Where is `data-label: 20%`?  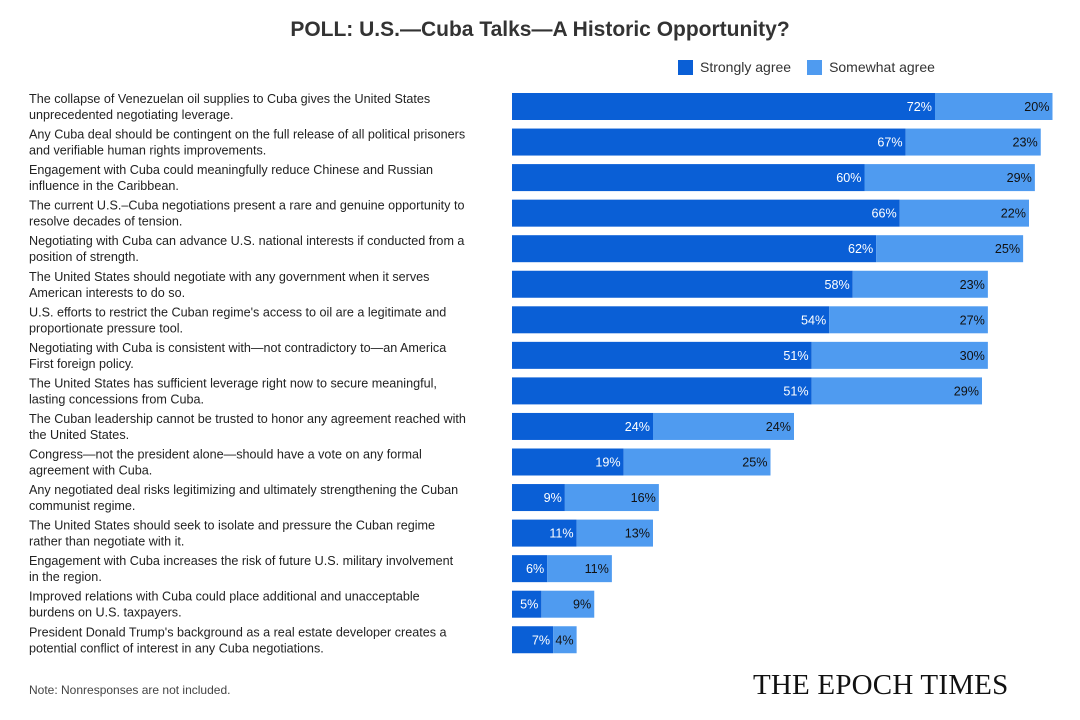 data-label: 20% is located at coordinates (1036, 107).